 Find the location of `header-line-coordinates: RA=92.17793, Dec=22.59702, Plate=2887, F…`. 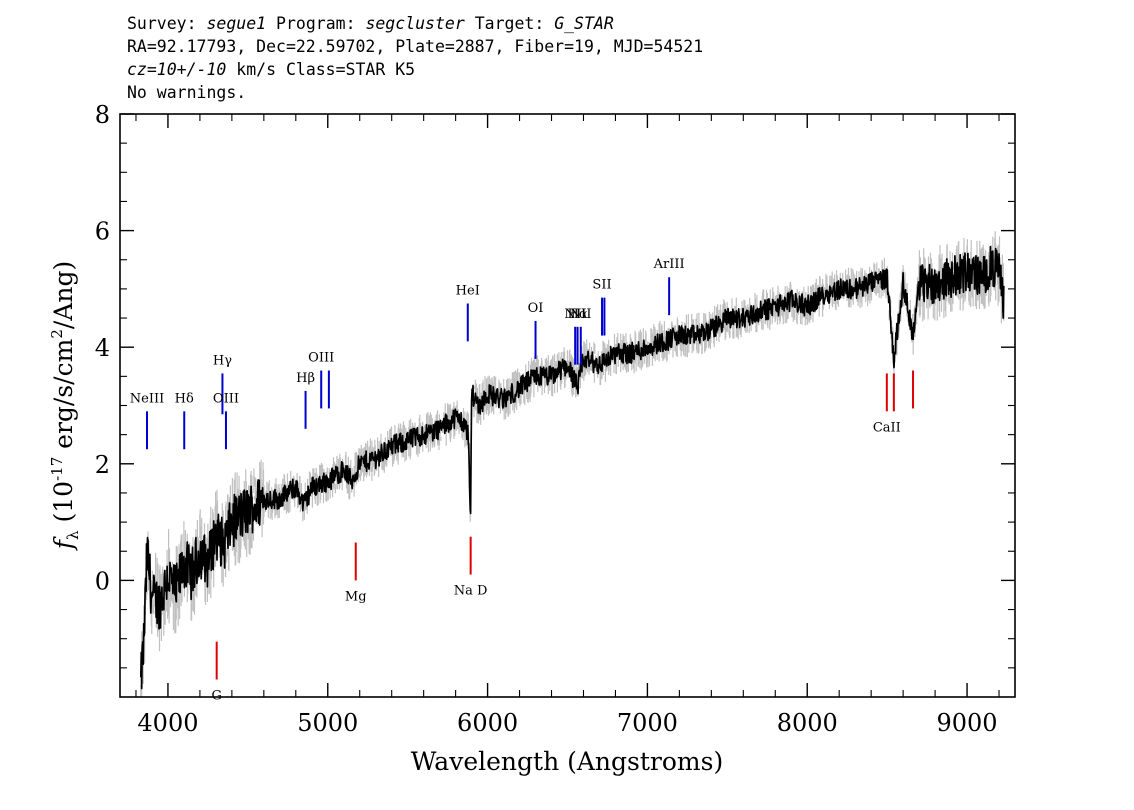

header-line-coordinates: RA=92.17793, Dec=22.59702, Plate=2887, F… is located at coordinates (415, 46).